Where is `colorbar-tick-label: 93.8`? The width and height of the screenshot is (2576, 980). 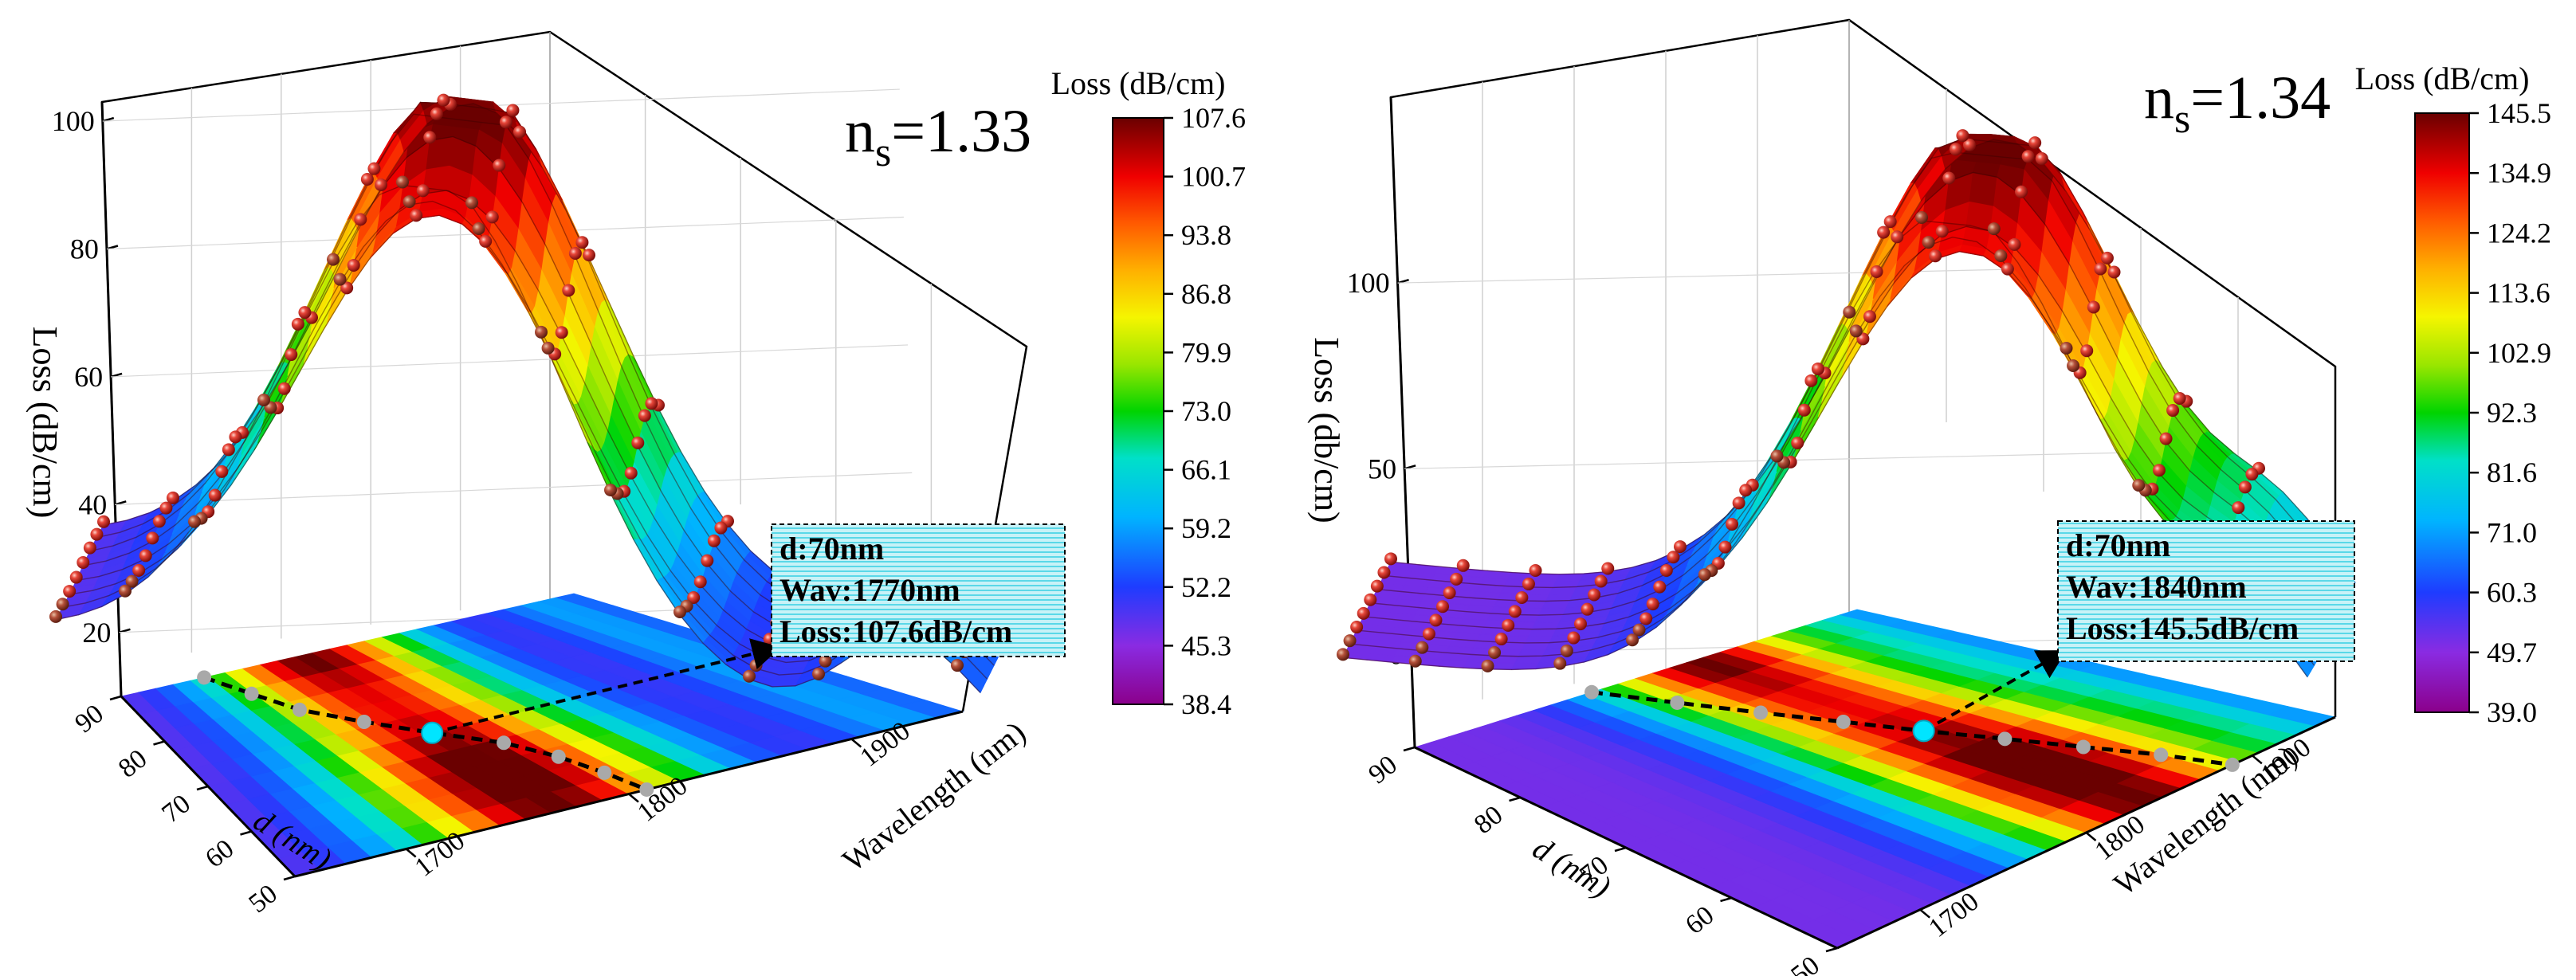 colorbar-tick-label: 93.8 is located at coordinates (1206, 235).